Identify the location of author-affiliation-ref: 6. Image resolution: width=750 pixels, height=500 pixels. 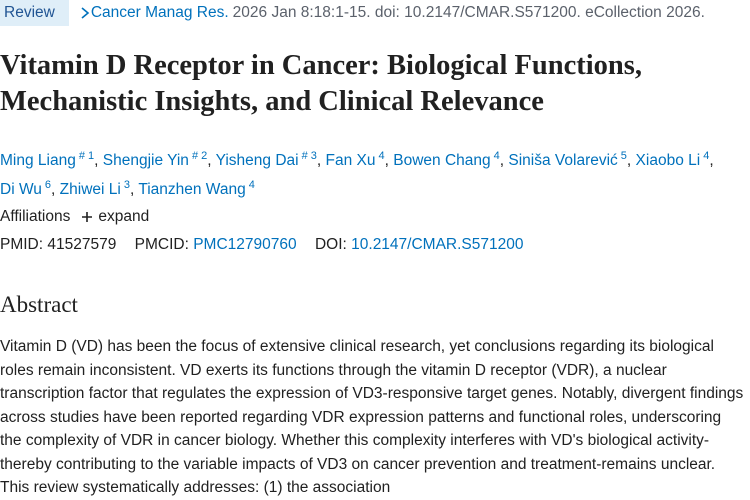
(48, 185).